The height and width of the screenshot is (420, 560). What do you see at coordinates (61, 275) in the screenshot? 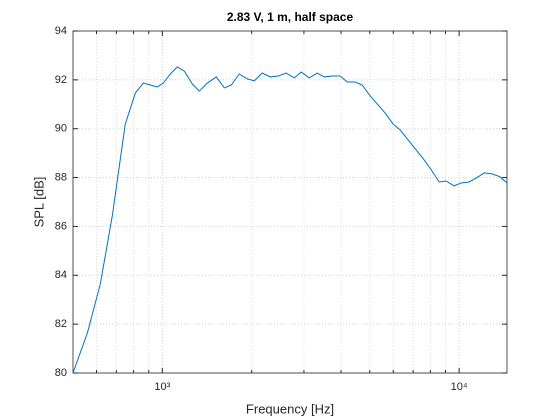
I see `y-tick-label: 84` at bounding box center [61, 275].